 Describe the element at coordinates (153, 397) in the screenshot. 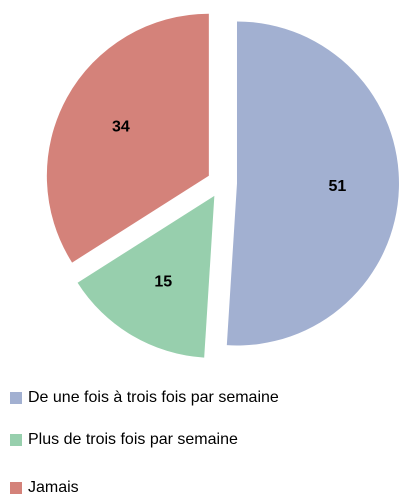

I see `legend-label: De une fois à trois fois par semaine` at that location.